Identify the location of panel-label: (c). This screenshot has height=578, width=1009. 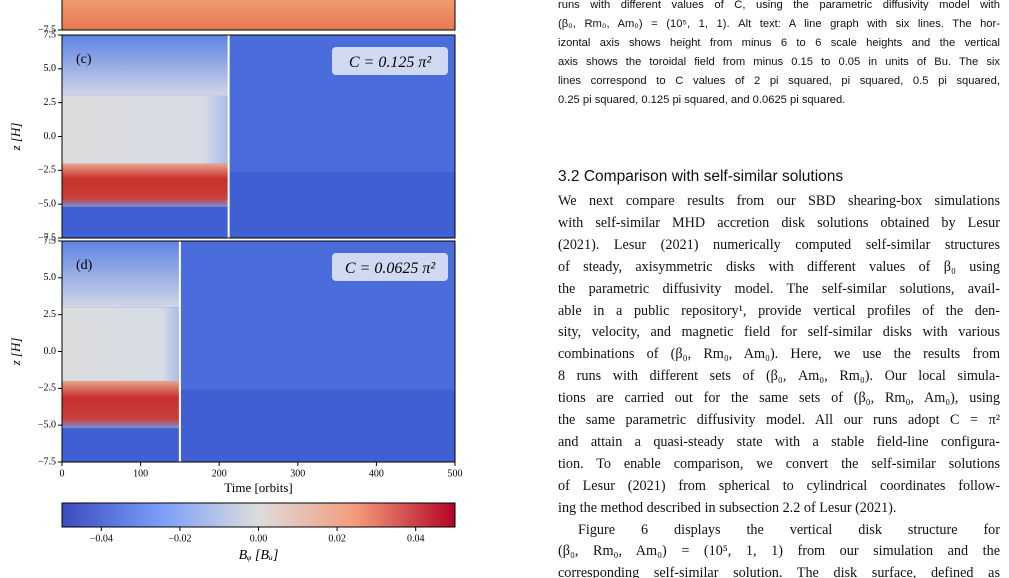
(84, 59).